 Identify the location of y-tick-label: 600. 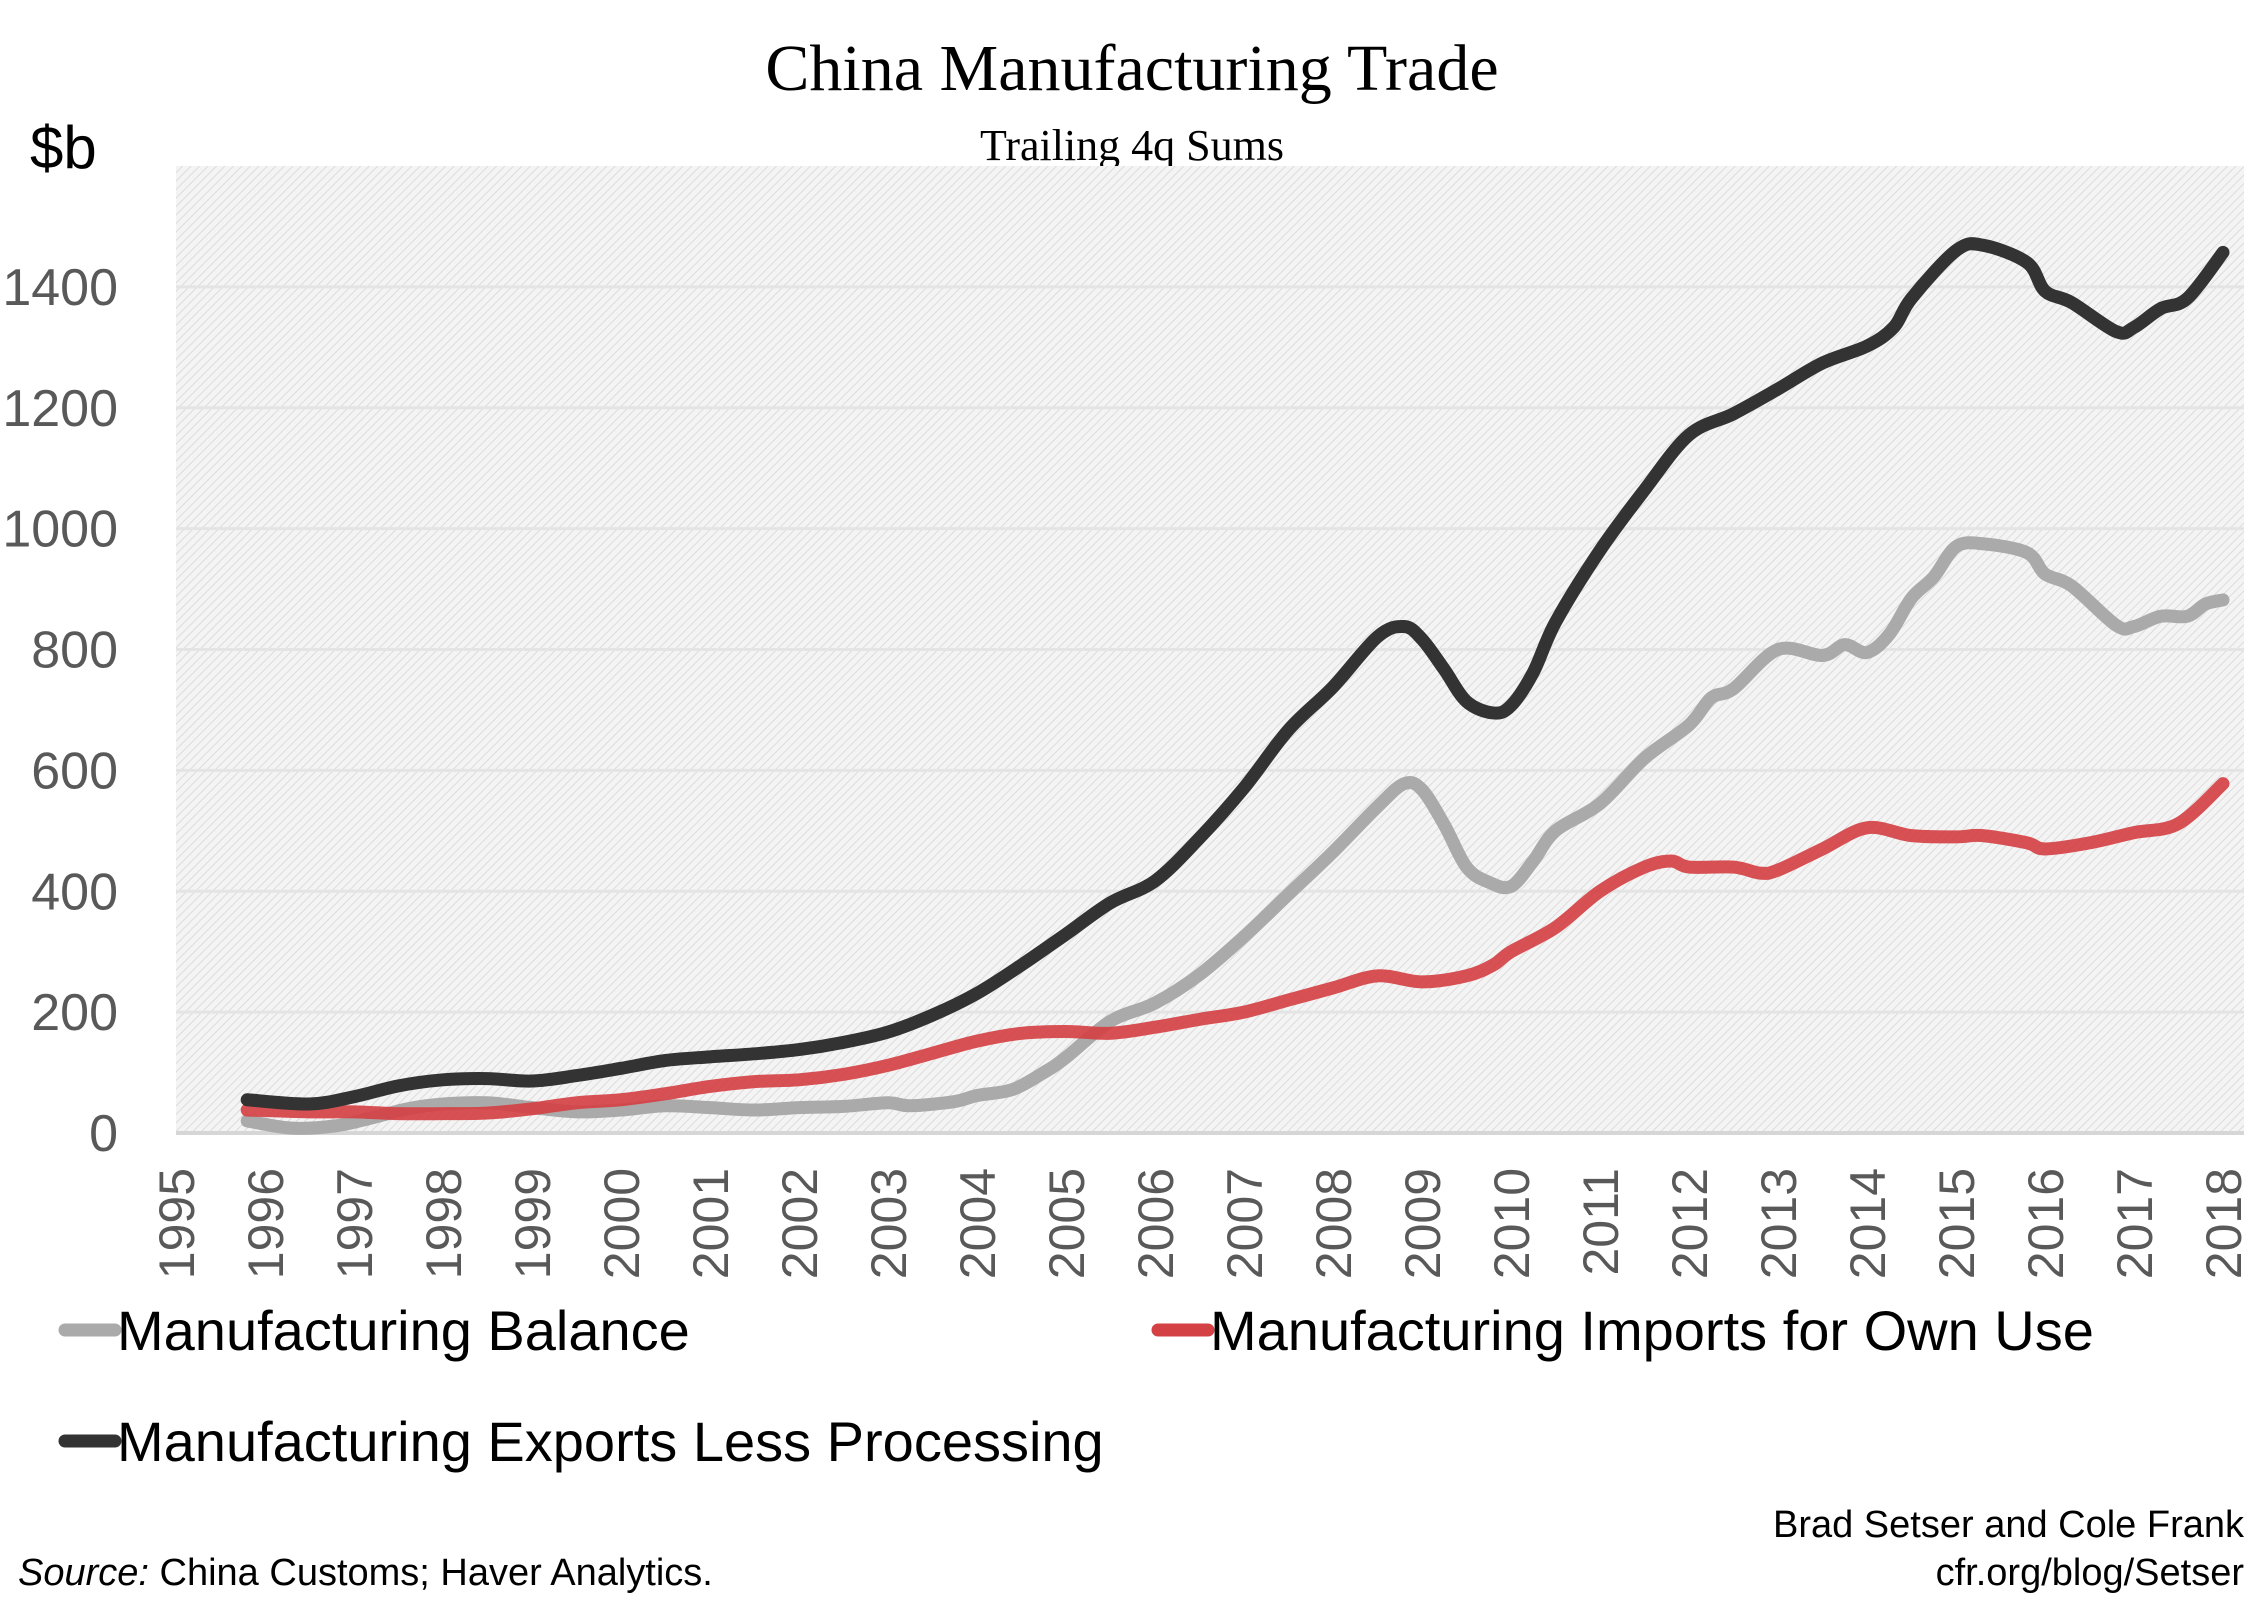
(74, 771).